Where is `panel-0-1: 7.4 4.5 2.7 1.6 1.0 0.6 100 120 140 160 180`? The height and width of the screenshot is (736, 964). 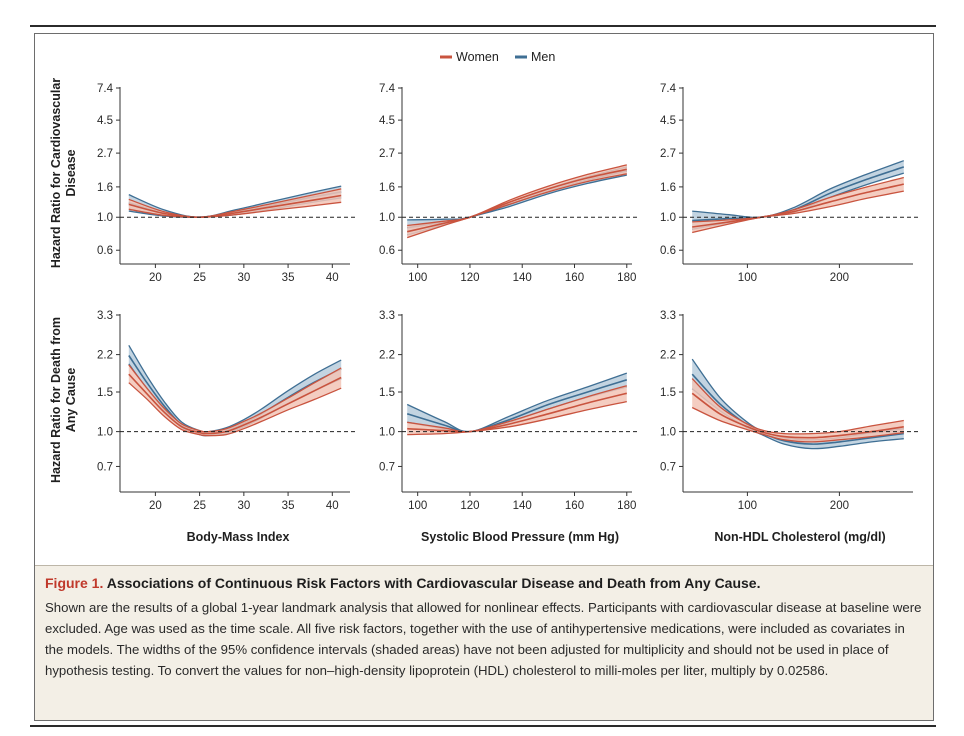
panel-0-1: 7.4 4.5 2.7 1.6 1.0 0.6 100 120 140 160 180 is located at coordinates (508, 183).